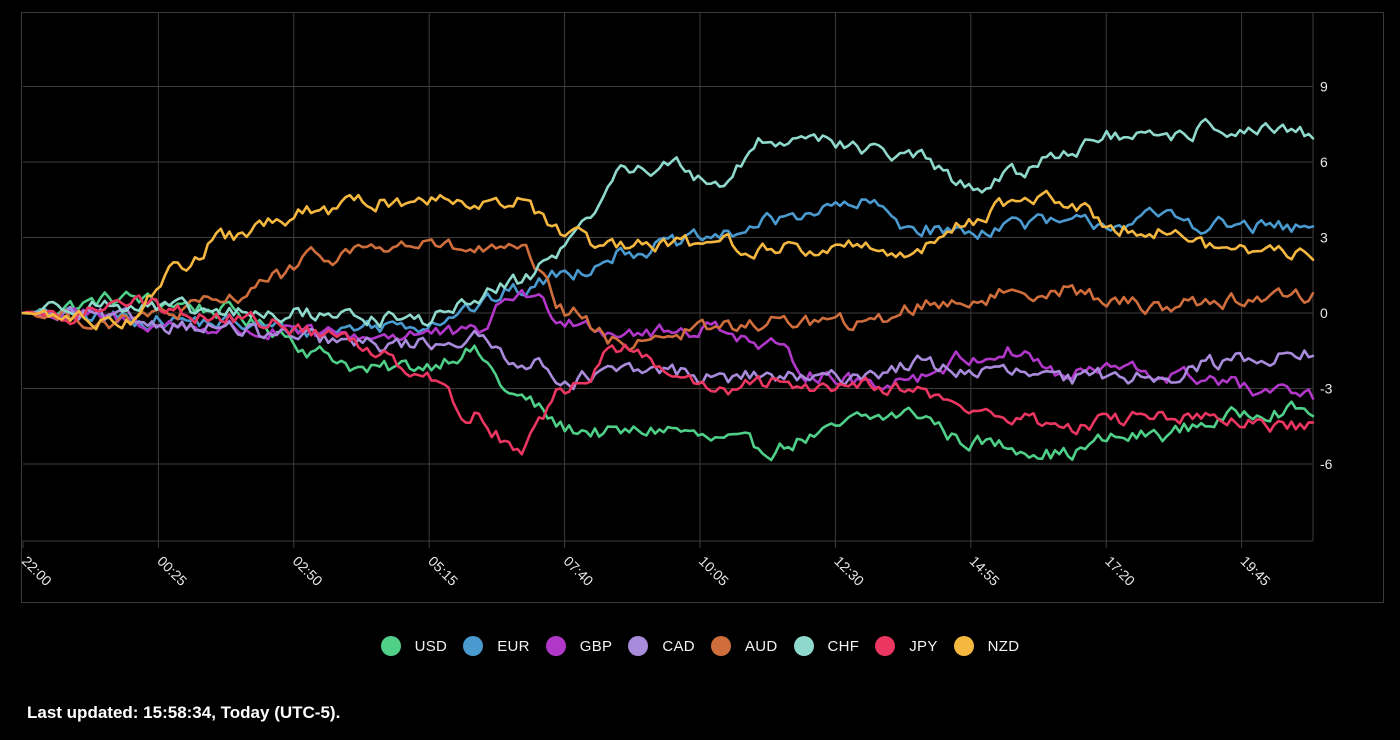 The height and width of the screenshot is (740, 1400). What do you see at coordinates (513, 646) in the screenshot?
I see `legend-label: EUR` at bounding box center [513, 646].